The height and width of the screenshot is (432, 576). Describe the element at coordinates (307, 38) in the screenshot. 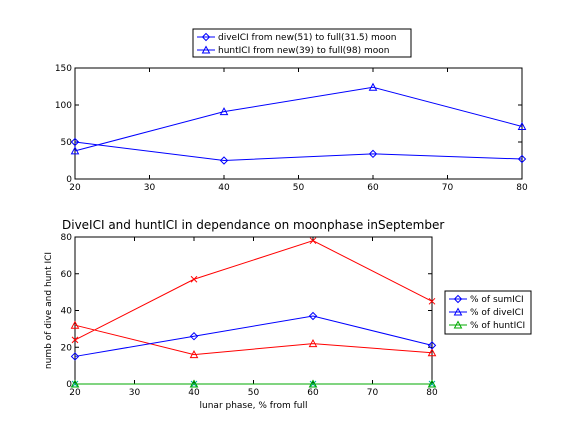

I see `legend-label: diveICI from new(51) to full(31.5) moon` at that location.